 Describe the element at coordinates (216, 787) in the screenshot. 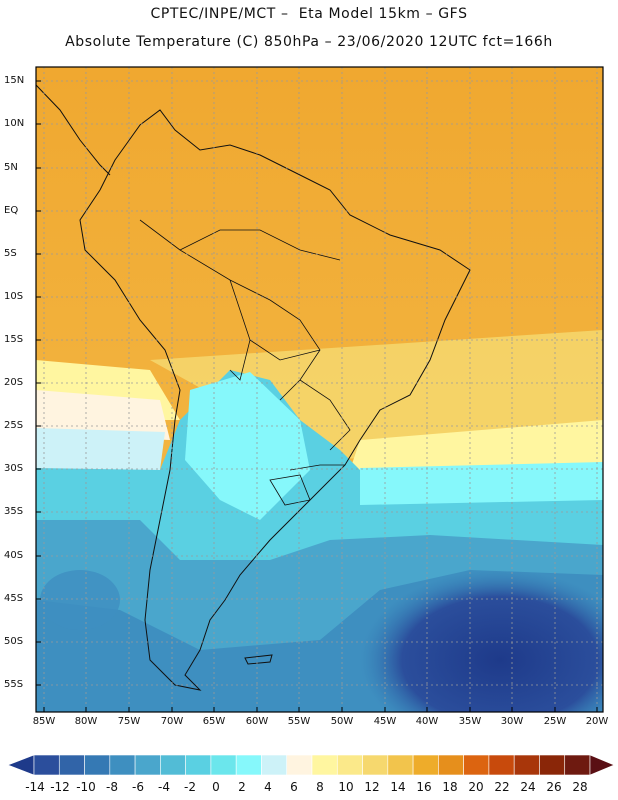

I see `colorbar-label: 0` at that location.